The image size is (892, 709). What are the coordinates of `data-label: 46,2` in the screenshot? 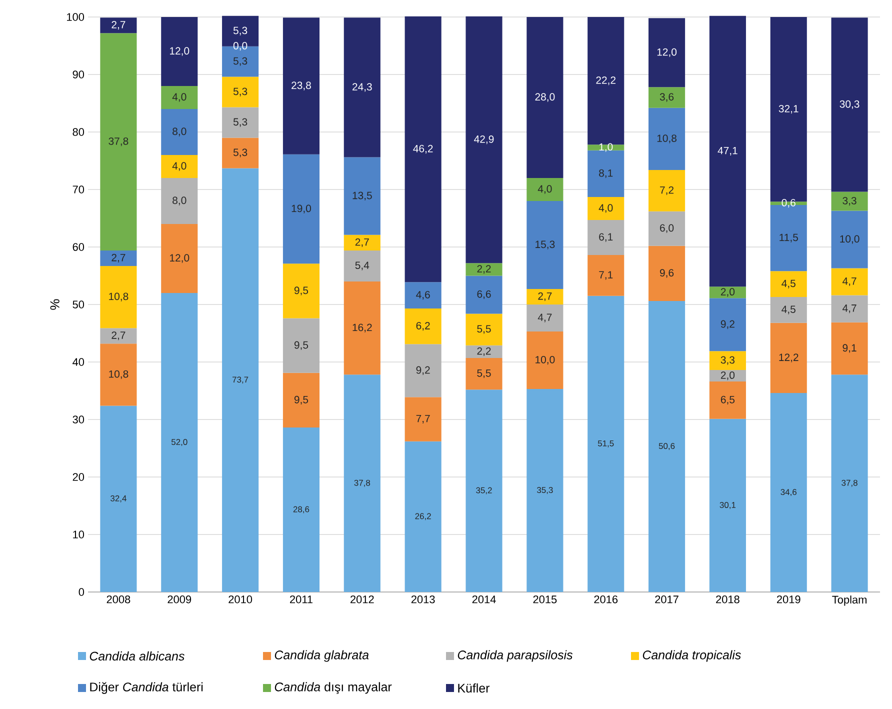 It's located at (423, 149).